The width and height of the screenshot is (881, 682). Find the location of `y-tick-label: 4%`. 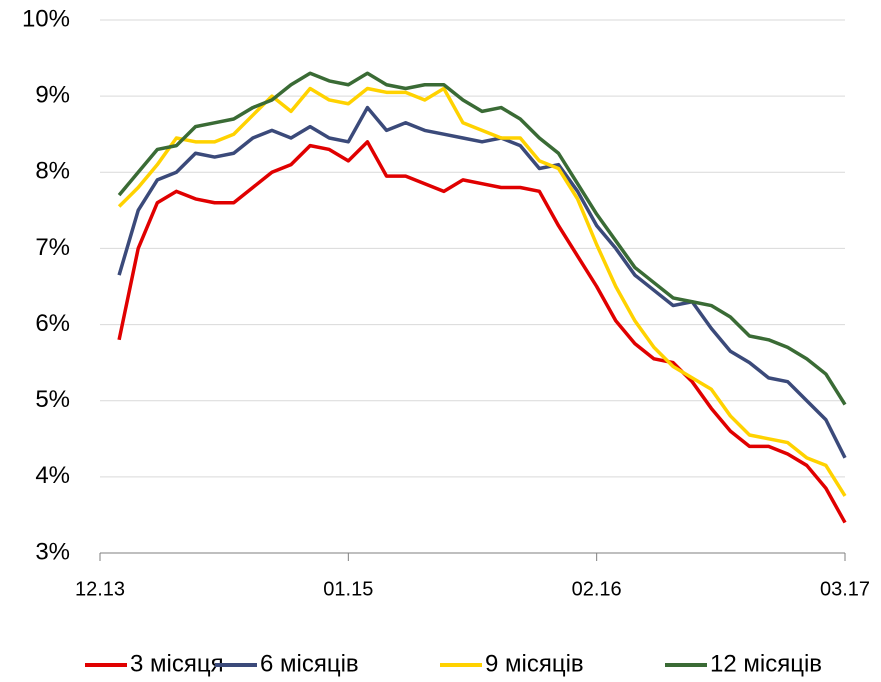

y-tick-label: 4% is located at coordinates (52, 475).